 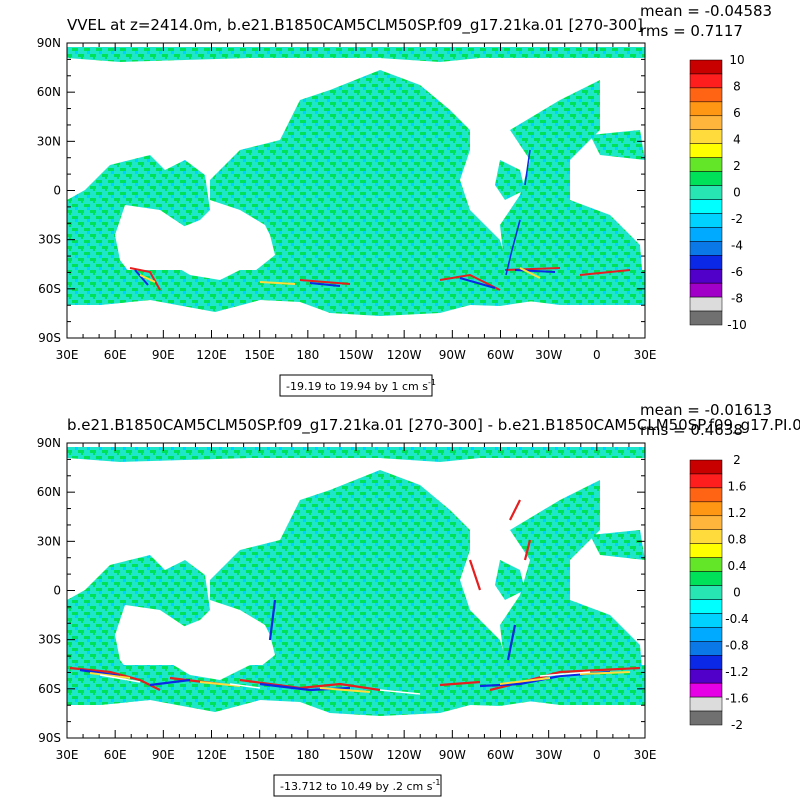 What do you see at coordinates (49, 141) in the screenshot?
I see `y-tick-label: 30N` at bounding box center [49, 141].